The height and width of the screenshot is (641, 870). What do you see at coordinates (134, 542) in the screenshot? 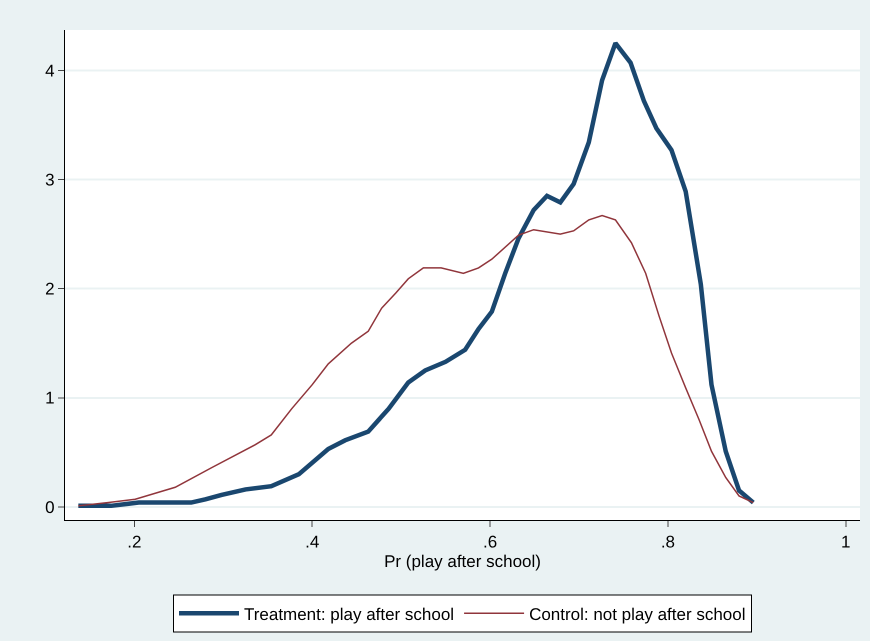
I see `x-tick-label: .2` at bounding box center [134, 542].